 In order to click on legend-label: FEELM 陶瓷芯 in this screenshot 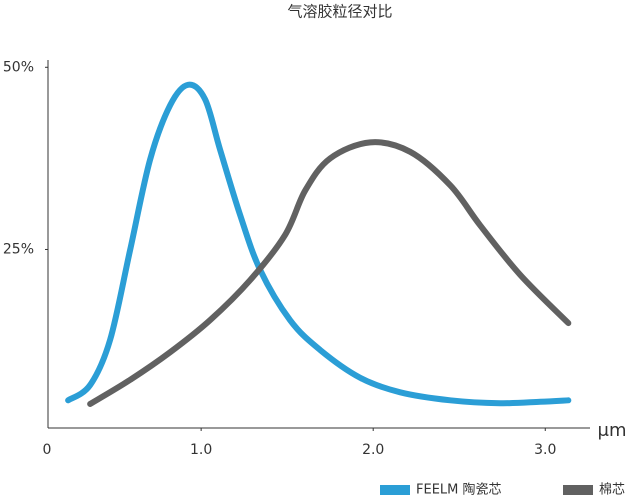, I will do `click(459, 490)`.